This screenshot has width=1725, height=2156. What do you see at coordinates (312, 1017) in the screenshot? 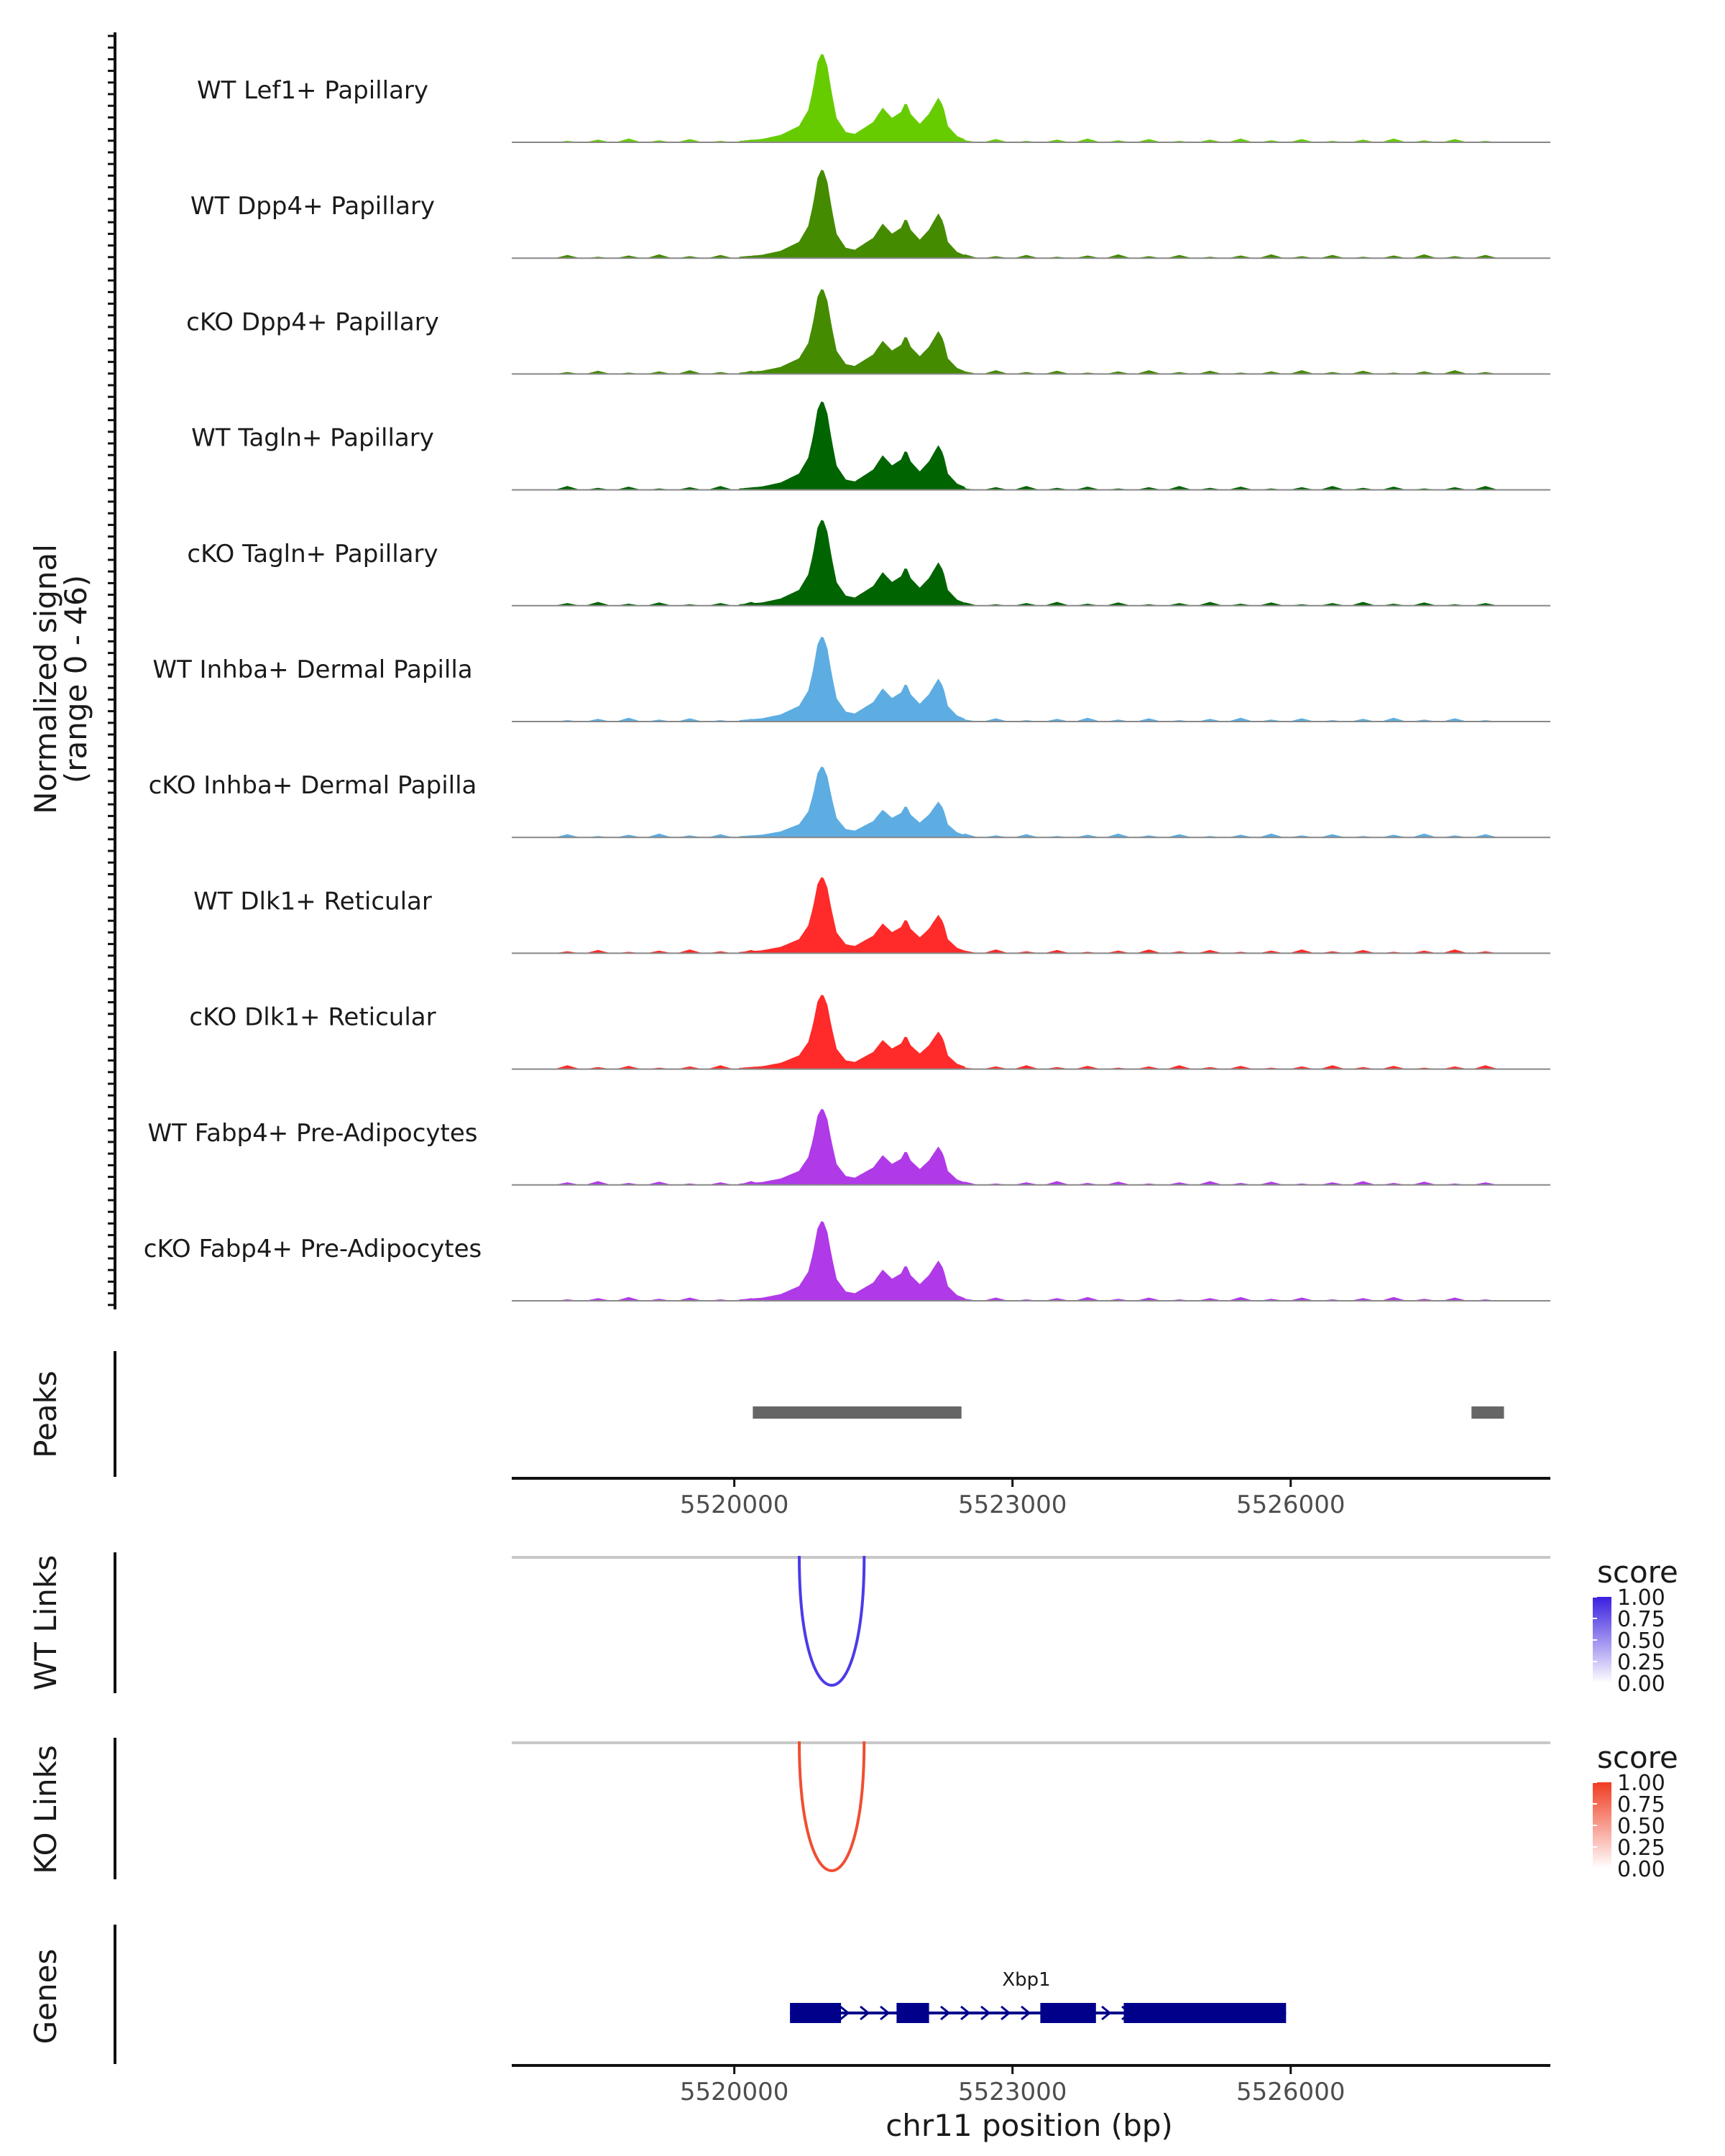
I see `track-label: cKO Dlk1+ Reticular` at bounding box center [312, 1017].